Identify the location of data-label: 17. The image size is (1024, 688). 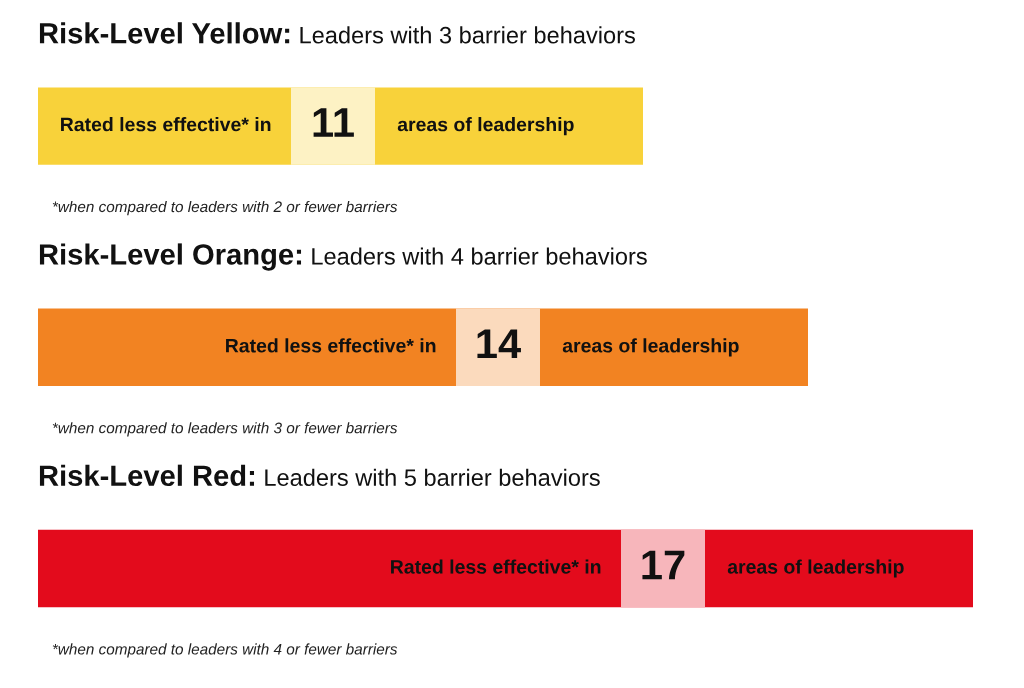
(663, 565).